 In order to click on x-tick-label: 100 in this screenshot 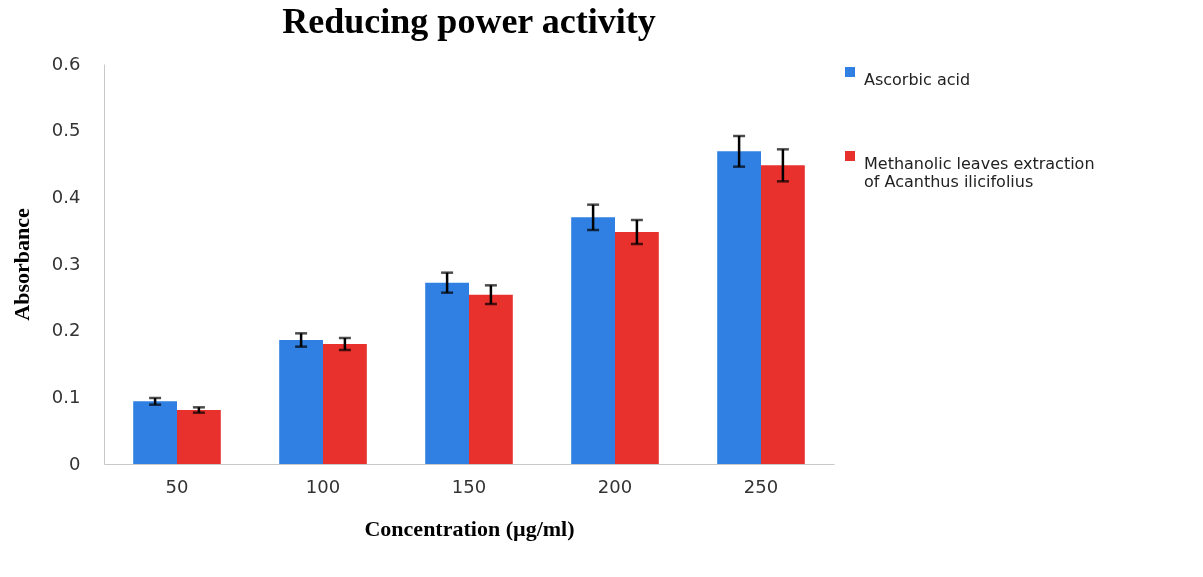, I will do `click(323, 486)`.